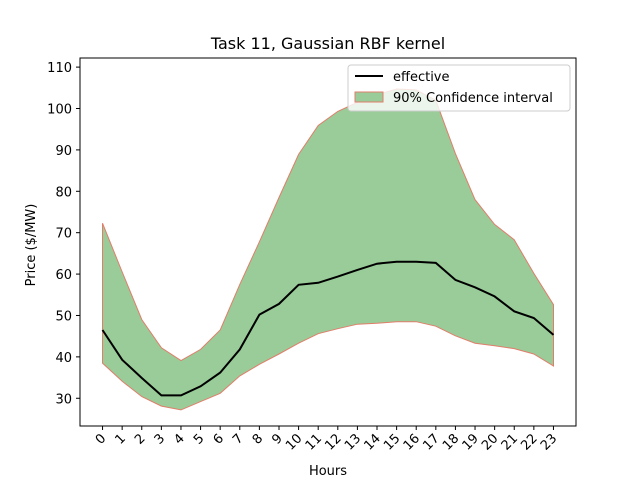 The image size is (640, 480). What do you see at coordinates (328, 471) in the screenshot?
I see `x-axis-label: Hours` at bounding box center [328, 471].